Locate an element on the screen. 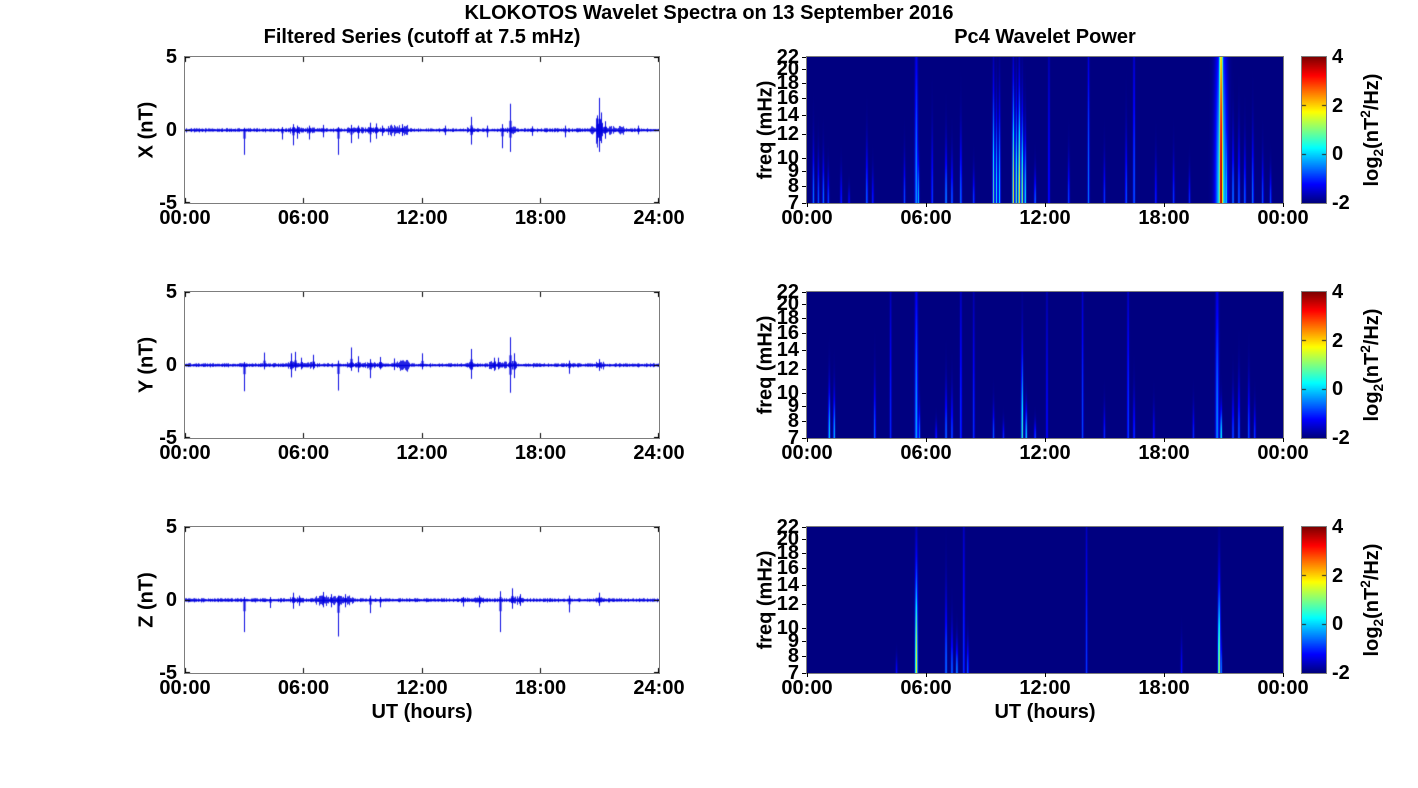 The image size is (1418, 788). colorbar-label-row2: log2(nT2/Hz) is located at coordinates (1372, 365).